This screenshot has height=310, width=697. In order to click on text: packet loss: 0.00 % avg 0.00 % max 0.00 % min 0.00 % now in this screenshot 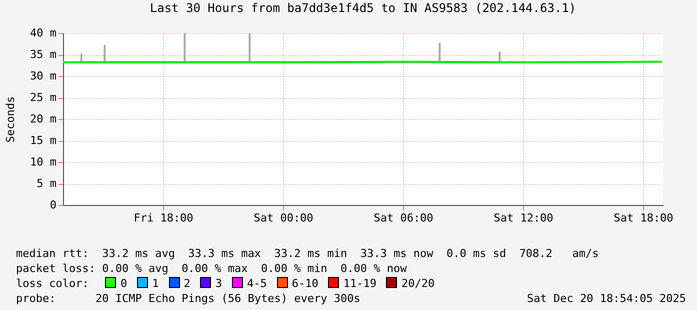, I will do `click(211, 268)`.